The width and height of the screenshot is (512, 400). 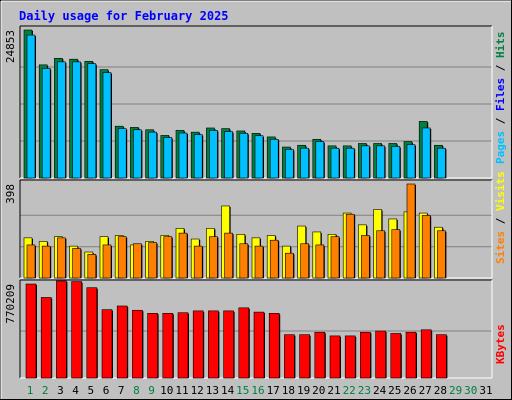 What do you see at coordinates (318, 390) in the screenshot?
I see `x-tick-label: 20` at bounding box center [318, 390].